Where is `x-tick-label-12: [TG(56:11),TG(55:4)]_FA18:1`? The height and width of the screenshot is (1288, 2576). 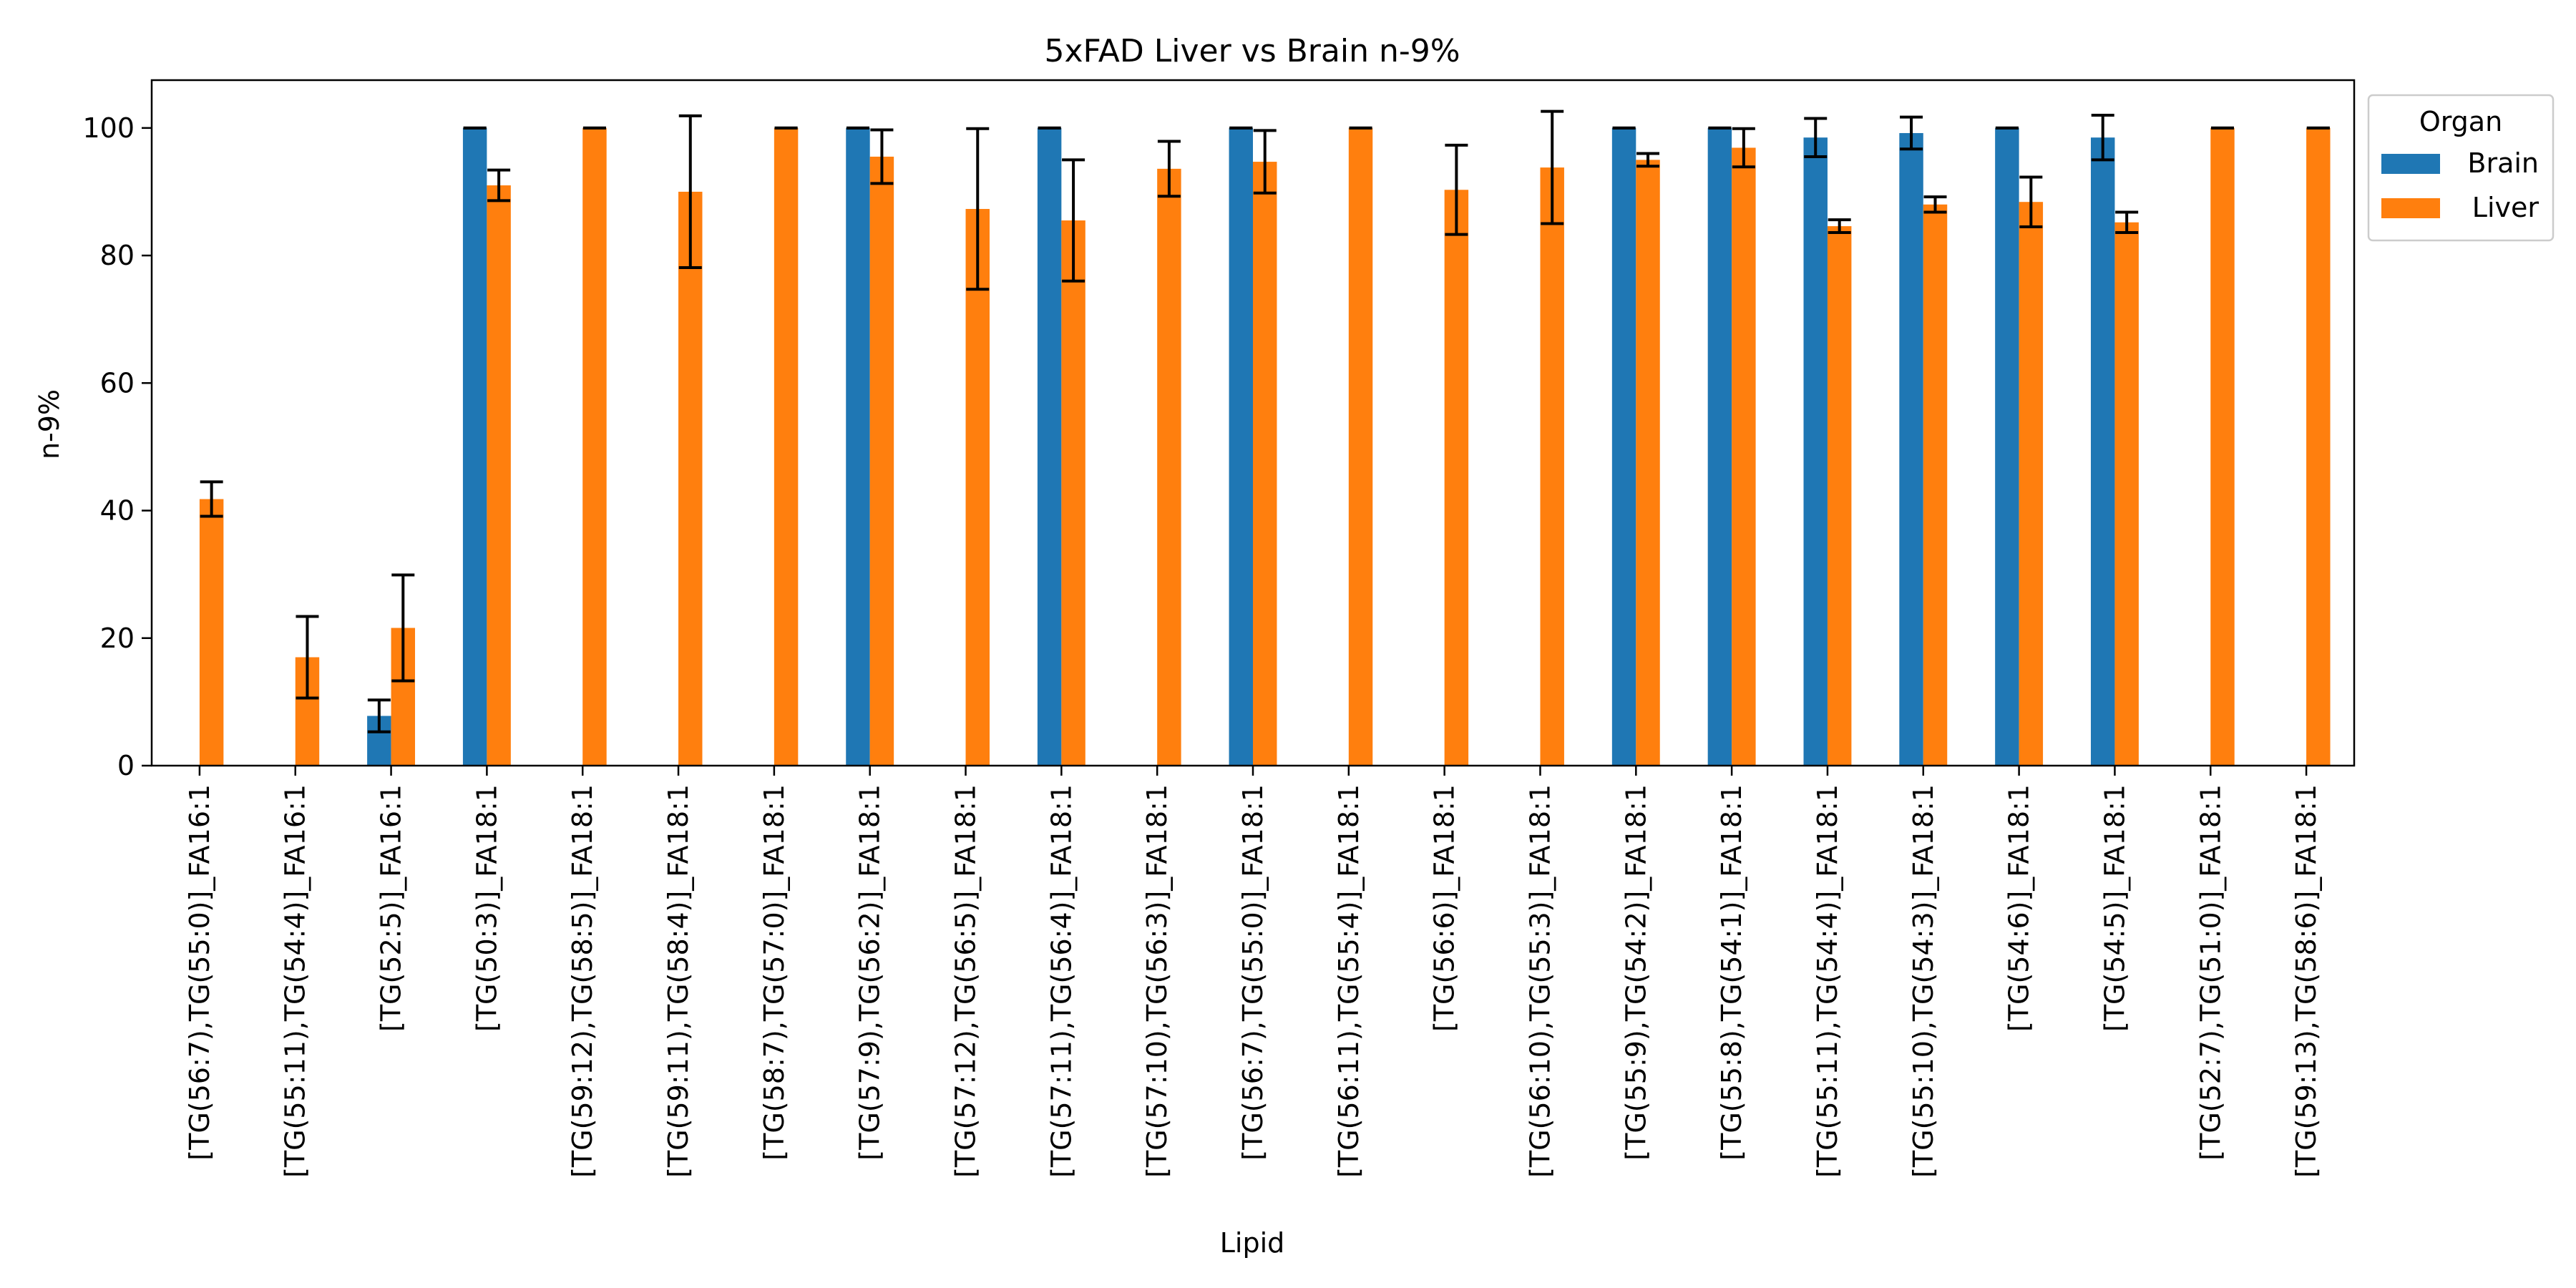 x-tick-label-12: [TG(56:11),TG(55:4)]_FA18:1 is located at coordinates (1349, 981).